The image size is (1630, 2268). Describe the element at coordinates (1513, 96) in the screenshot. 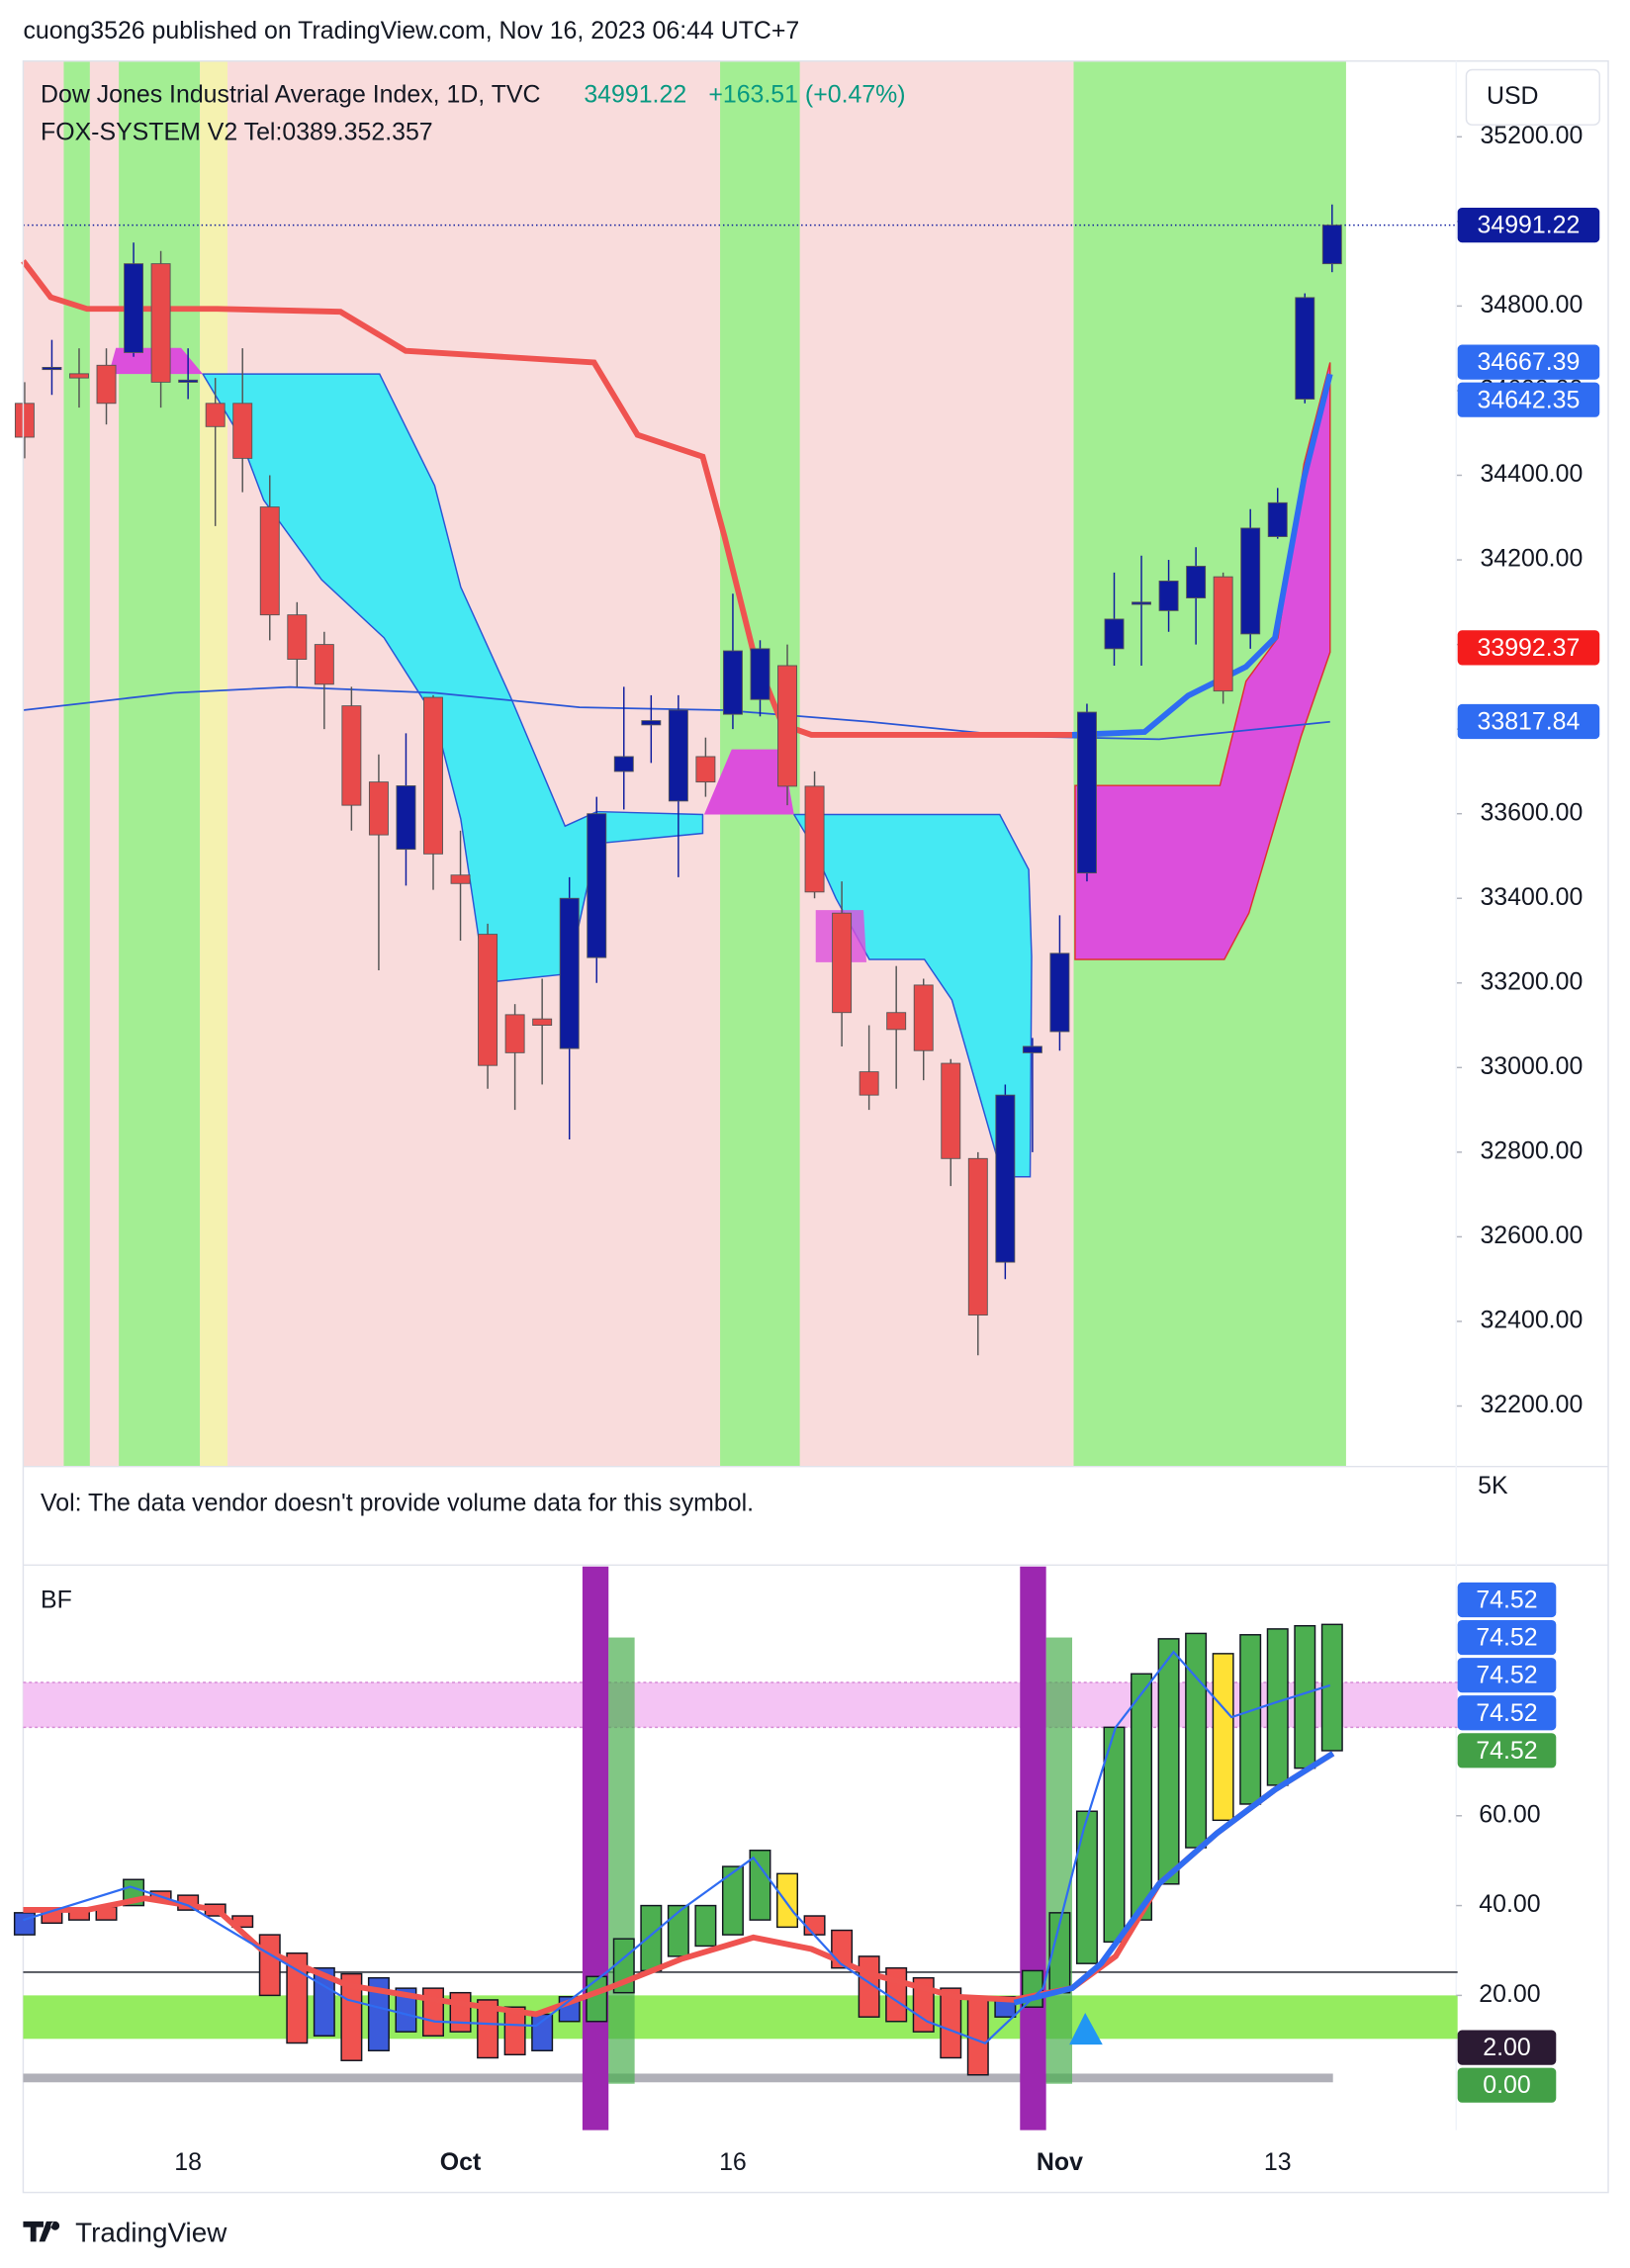

I see `currency: USD` at that location.